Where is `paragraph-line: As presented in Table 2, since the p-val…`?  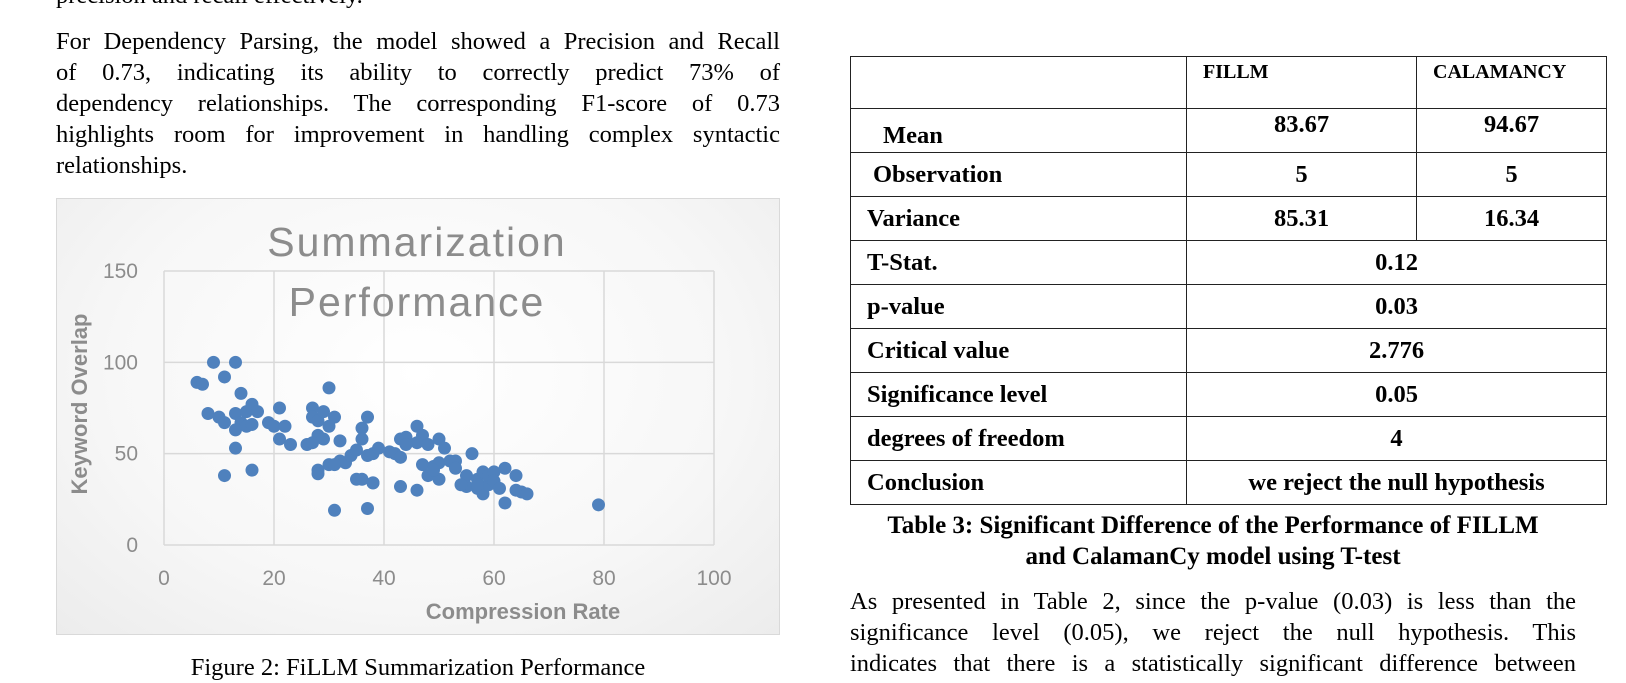
paragraph-line: As presented in Table 2, since the p-val… is located at coordinates (1213, 601).